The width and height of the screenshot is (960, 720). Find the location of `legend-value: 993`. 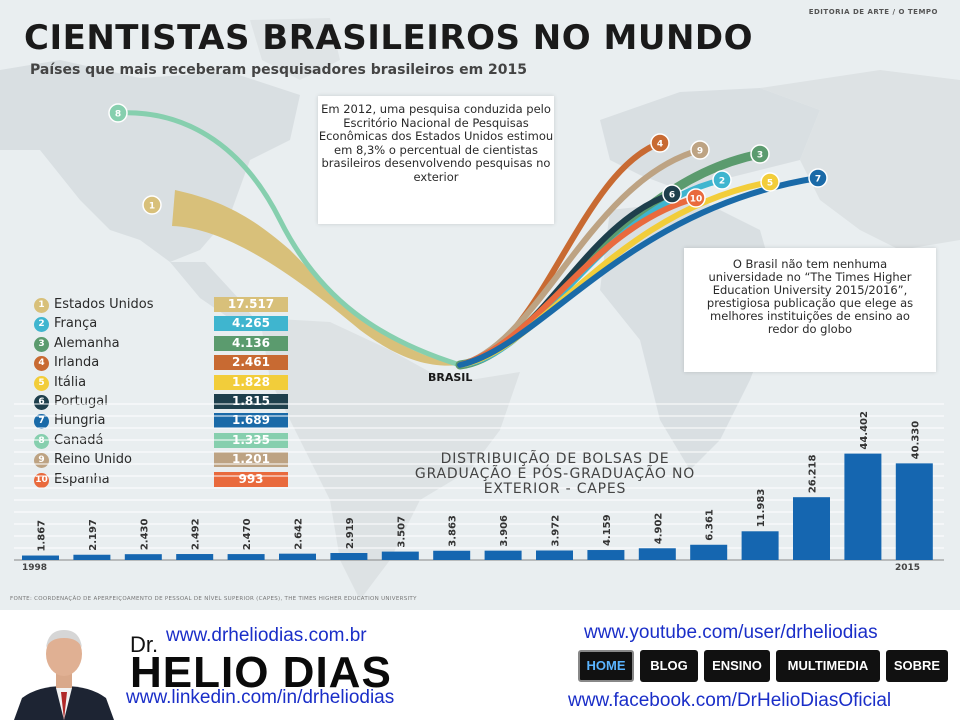

legend-value: 993 is located at coordinates (251, 479).